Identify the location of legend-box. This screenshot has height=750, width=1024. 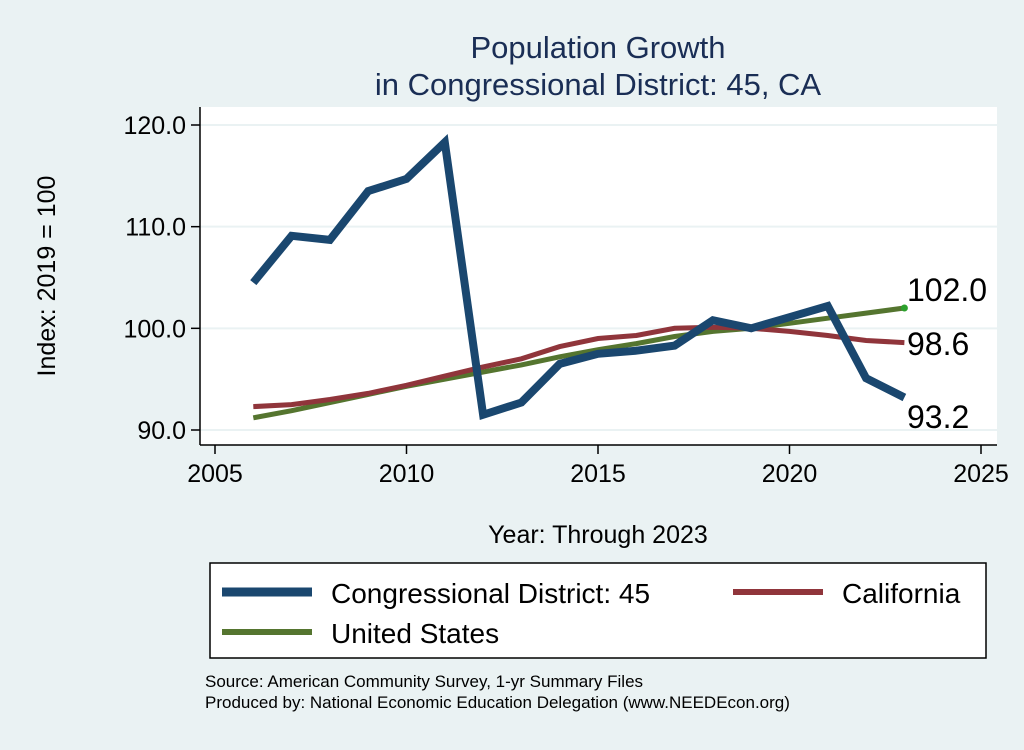
(598, 610).